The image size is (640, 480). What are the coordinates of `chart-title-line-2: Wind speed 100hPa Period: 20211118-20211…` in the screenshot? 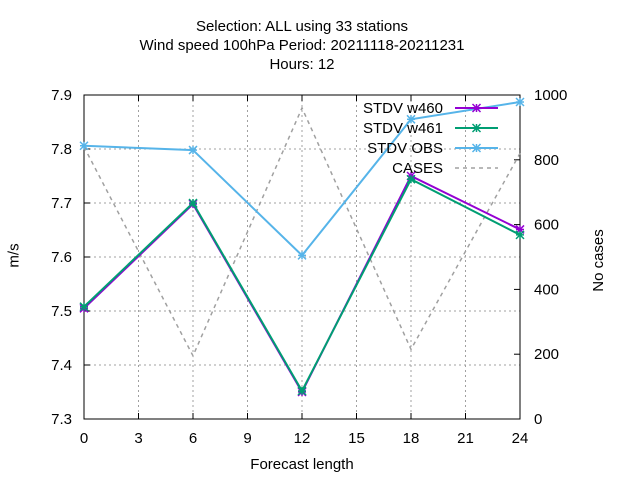 It's located at (302, 45).